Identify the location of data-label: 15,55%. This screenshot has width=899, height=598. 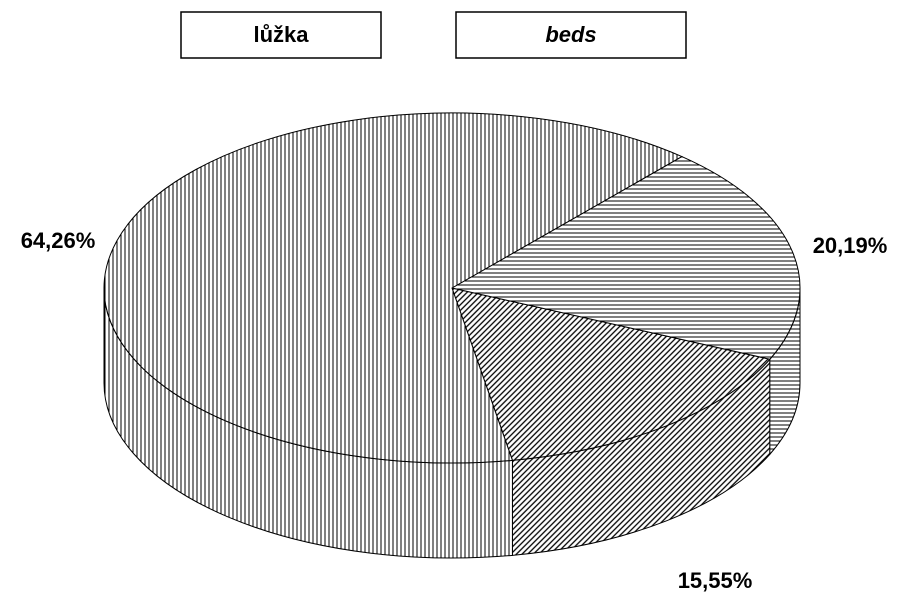
(715, 580).